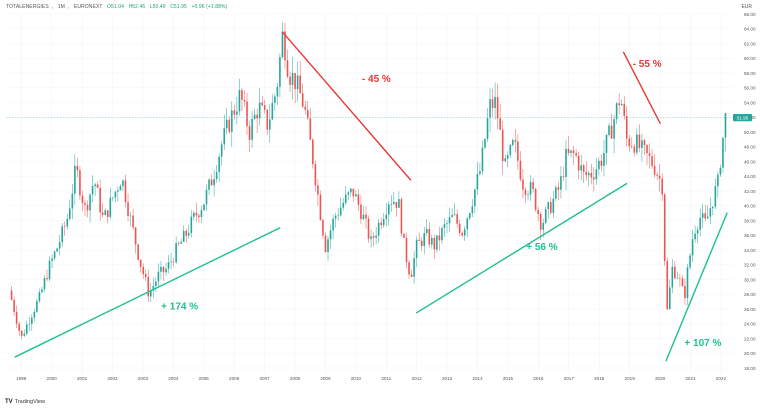 The width and height of the screenshot is (760, 408). What do you see at coordinates (27, 7) in the screenshot?
I see `symbol-name: TOTALENERGIES` at bounding box center [27, 7].